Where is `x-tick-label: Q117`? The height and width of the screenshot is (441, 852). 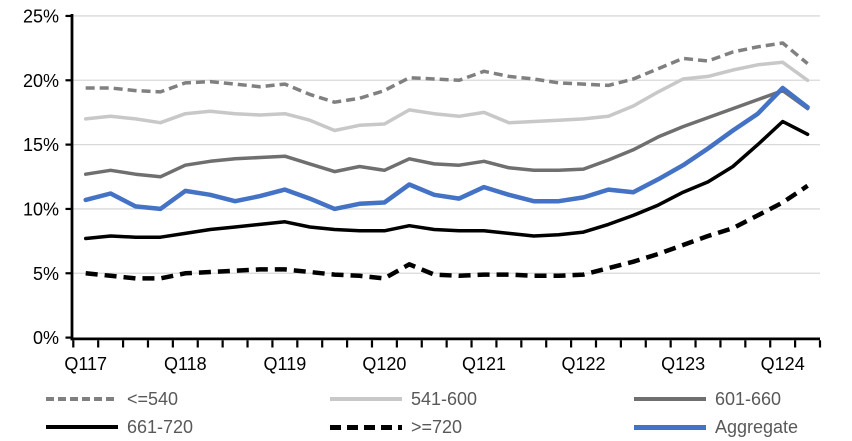
x-tick-label: Q117 is located at coordinates (85, 364).